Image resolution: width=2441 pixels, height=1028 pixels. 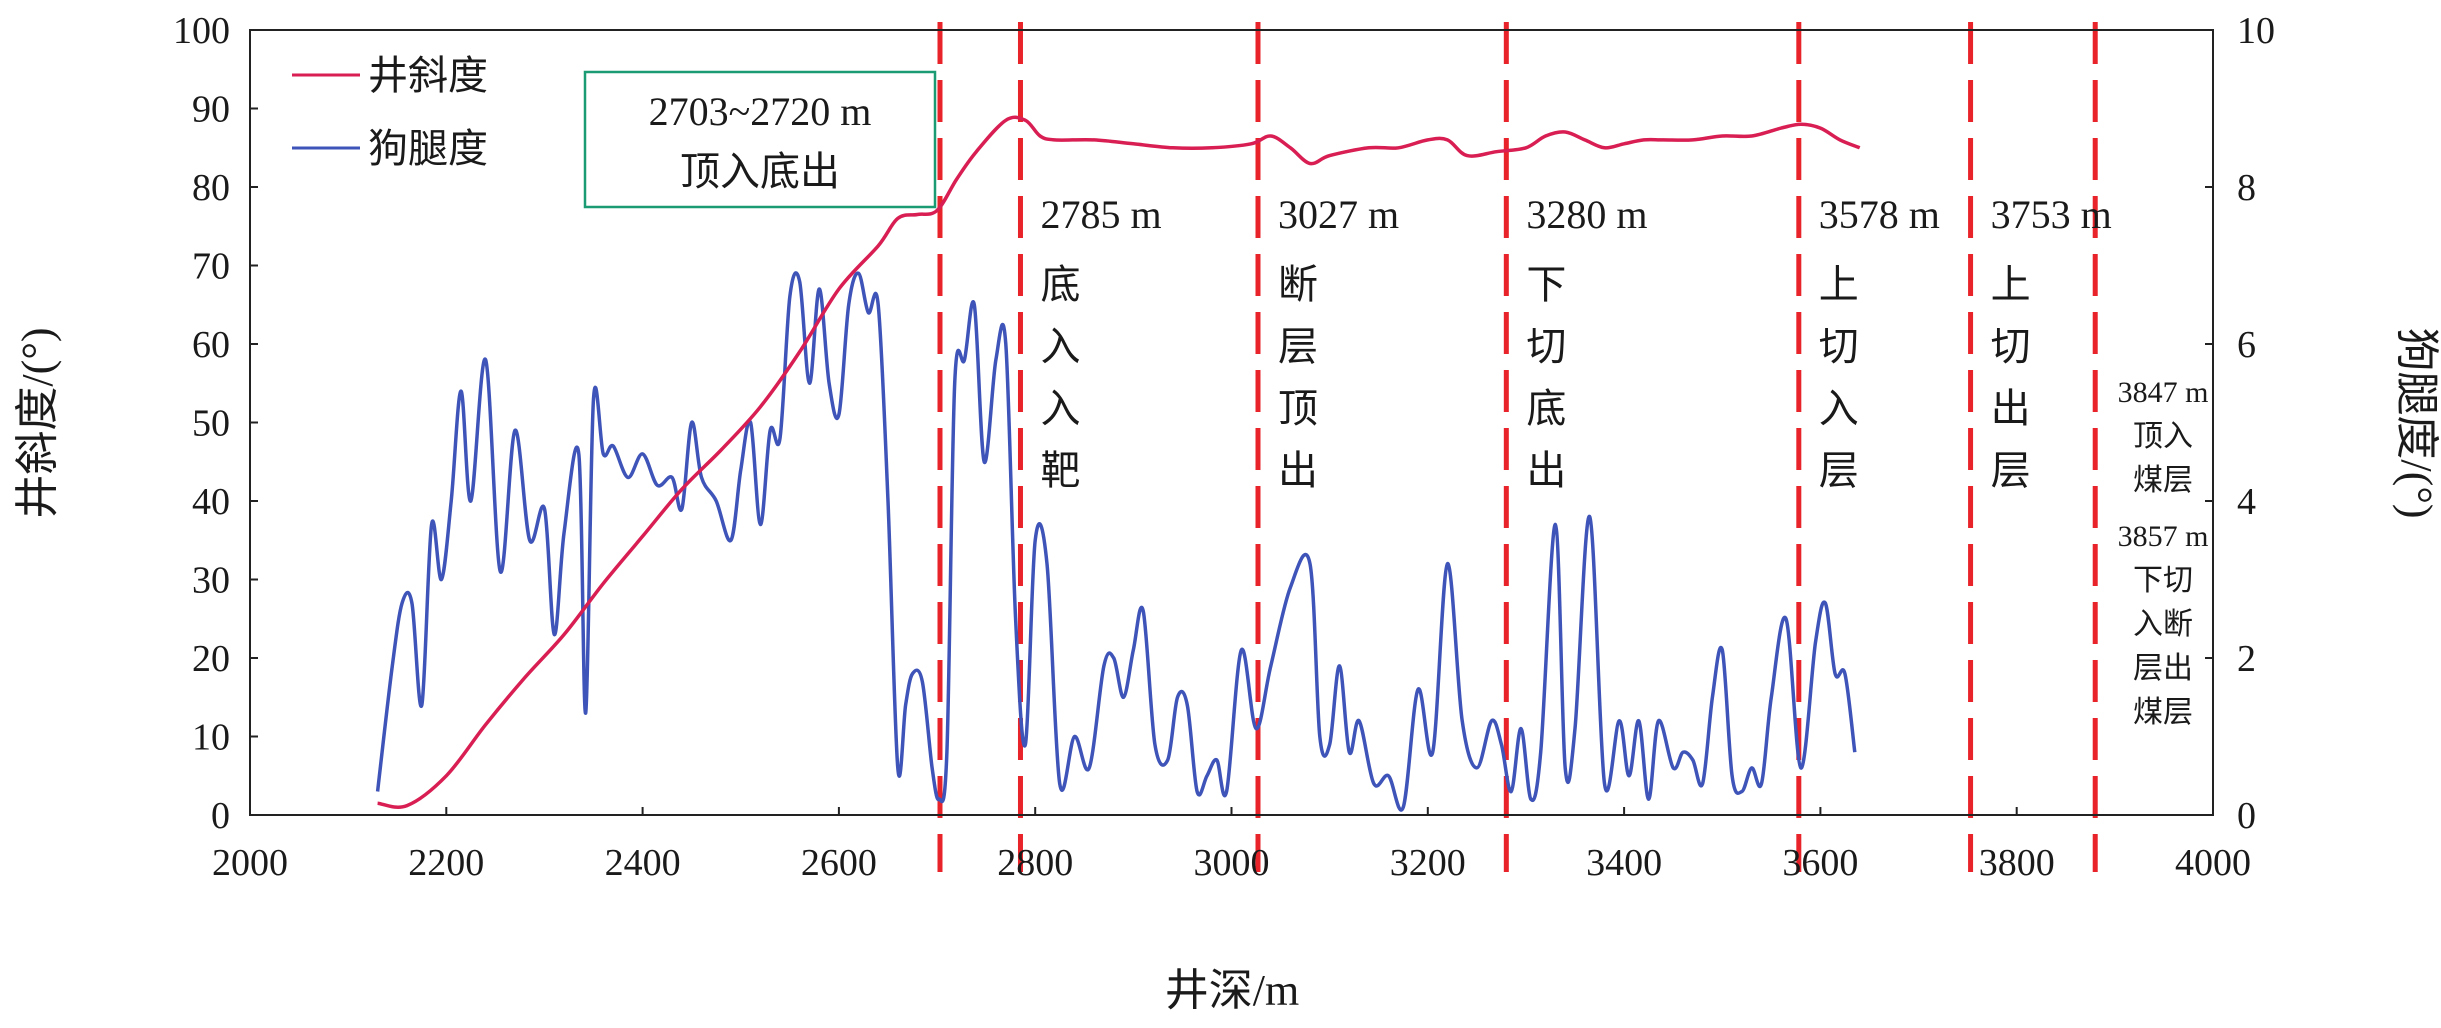 I want to click on depth-marker-label: 下, so click(x=1546, y=284).